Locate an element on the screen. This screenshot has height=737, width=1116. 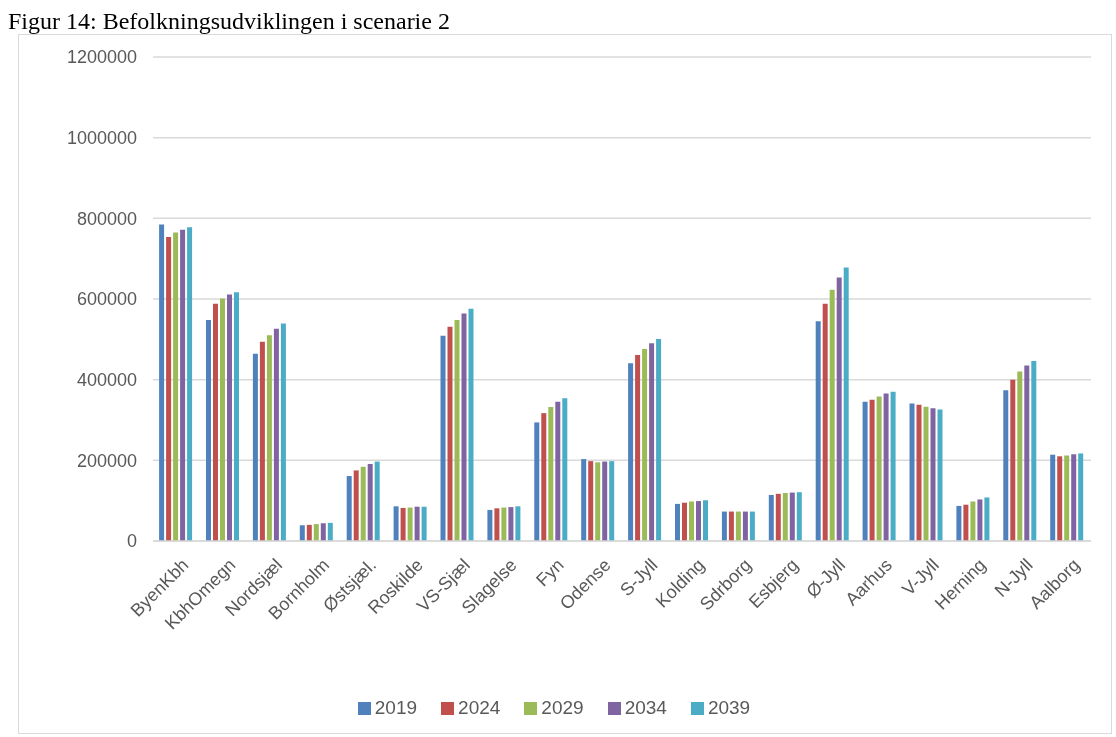
y-tick-label: 600000 is located at coordinates (106, 299).